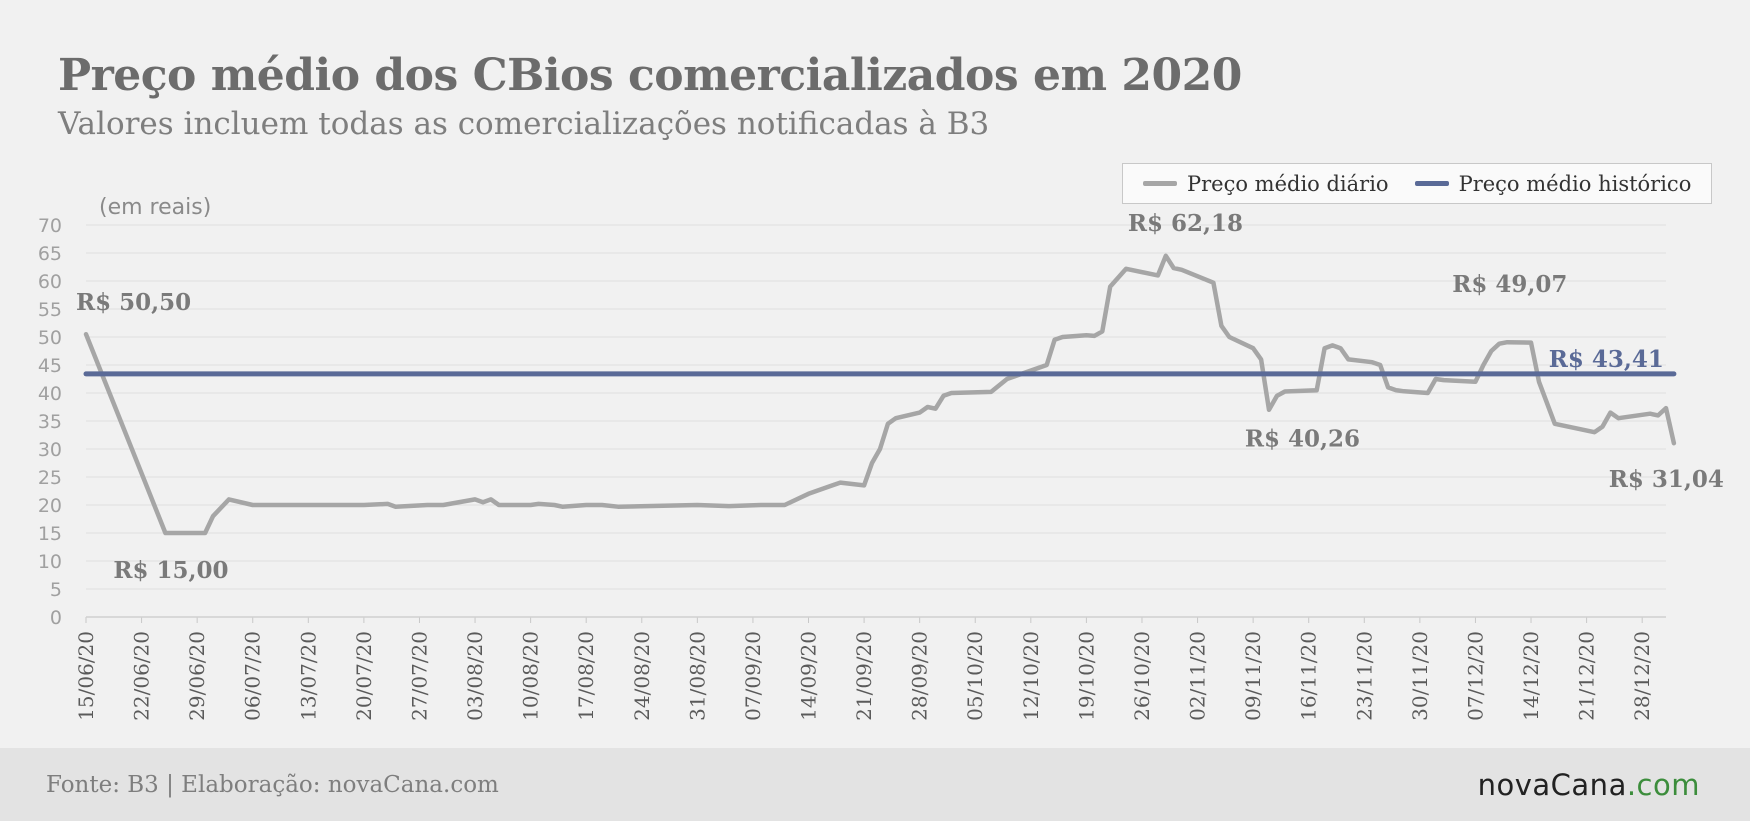 The height and width of the screenshot is (821, 1750). I want to click on data-label-2: R$ 62,18, so click(1185, 223).